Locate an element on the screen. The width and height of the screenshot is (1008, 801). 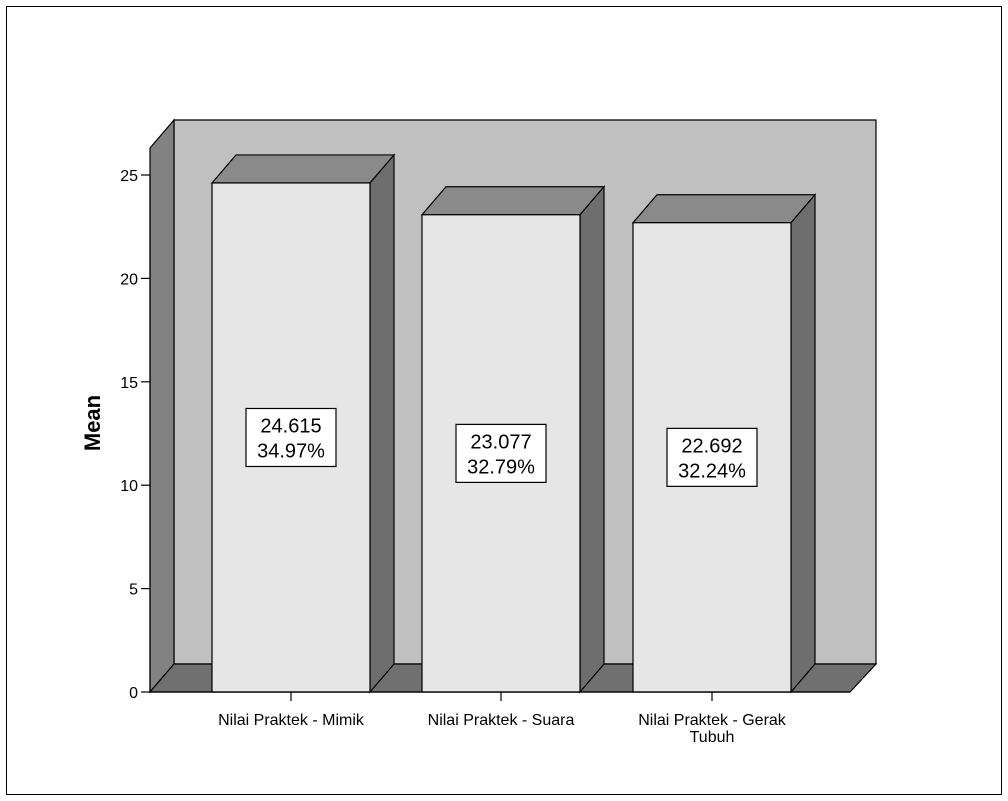
y-axis-label: Mean is located at coordinates (92, 423).